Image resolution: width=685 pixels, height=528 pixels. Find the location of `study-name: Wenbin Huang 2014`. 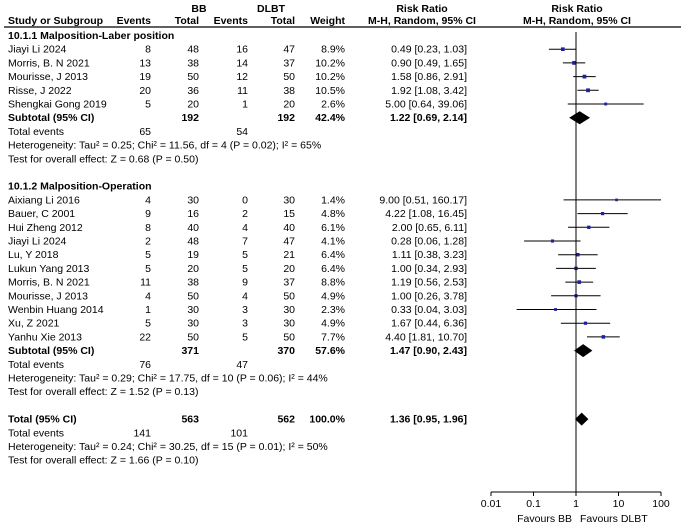

study-name: Wenbin Huang 2014 is located at coordinates (56, 310).